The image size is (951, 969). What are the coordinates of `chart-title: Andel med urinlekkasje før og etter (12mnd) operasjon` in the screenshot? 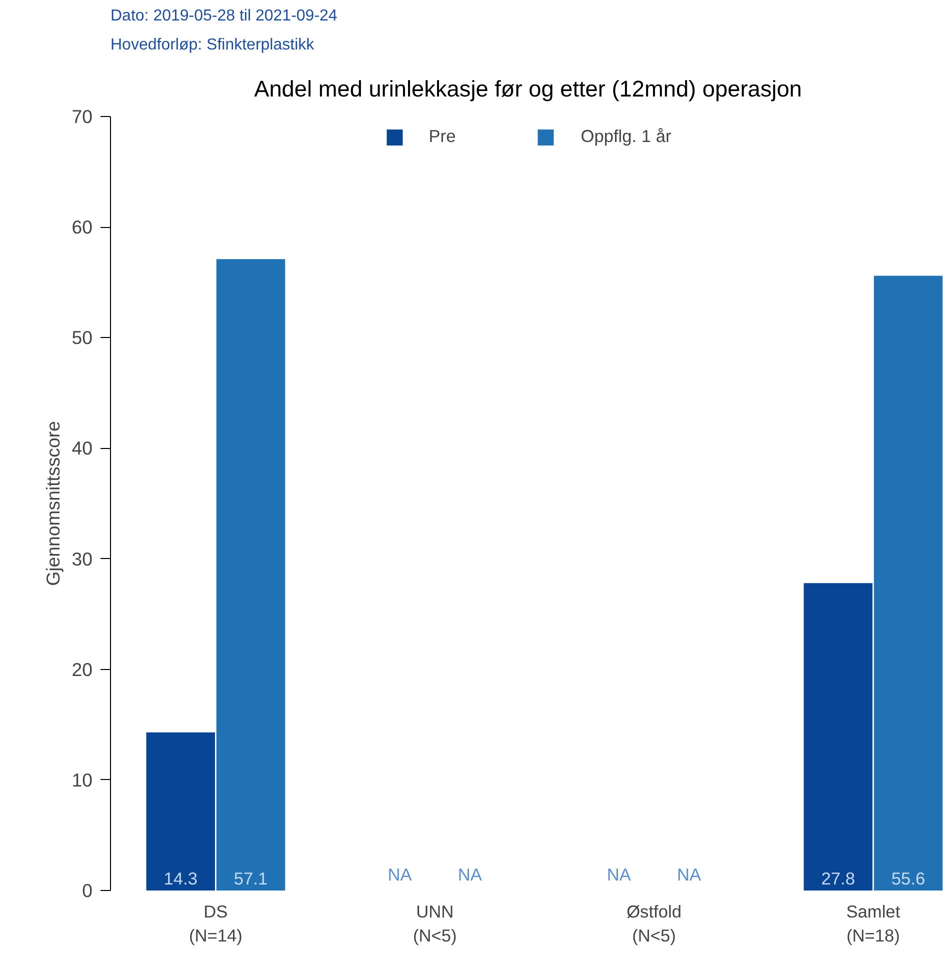 It's located at (528, 89).